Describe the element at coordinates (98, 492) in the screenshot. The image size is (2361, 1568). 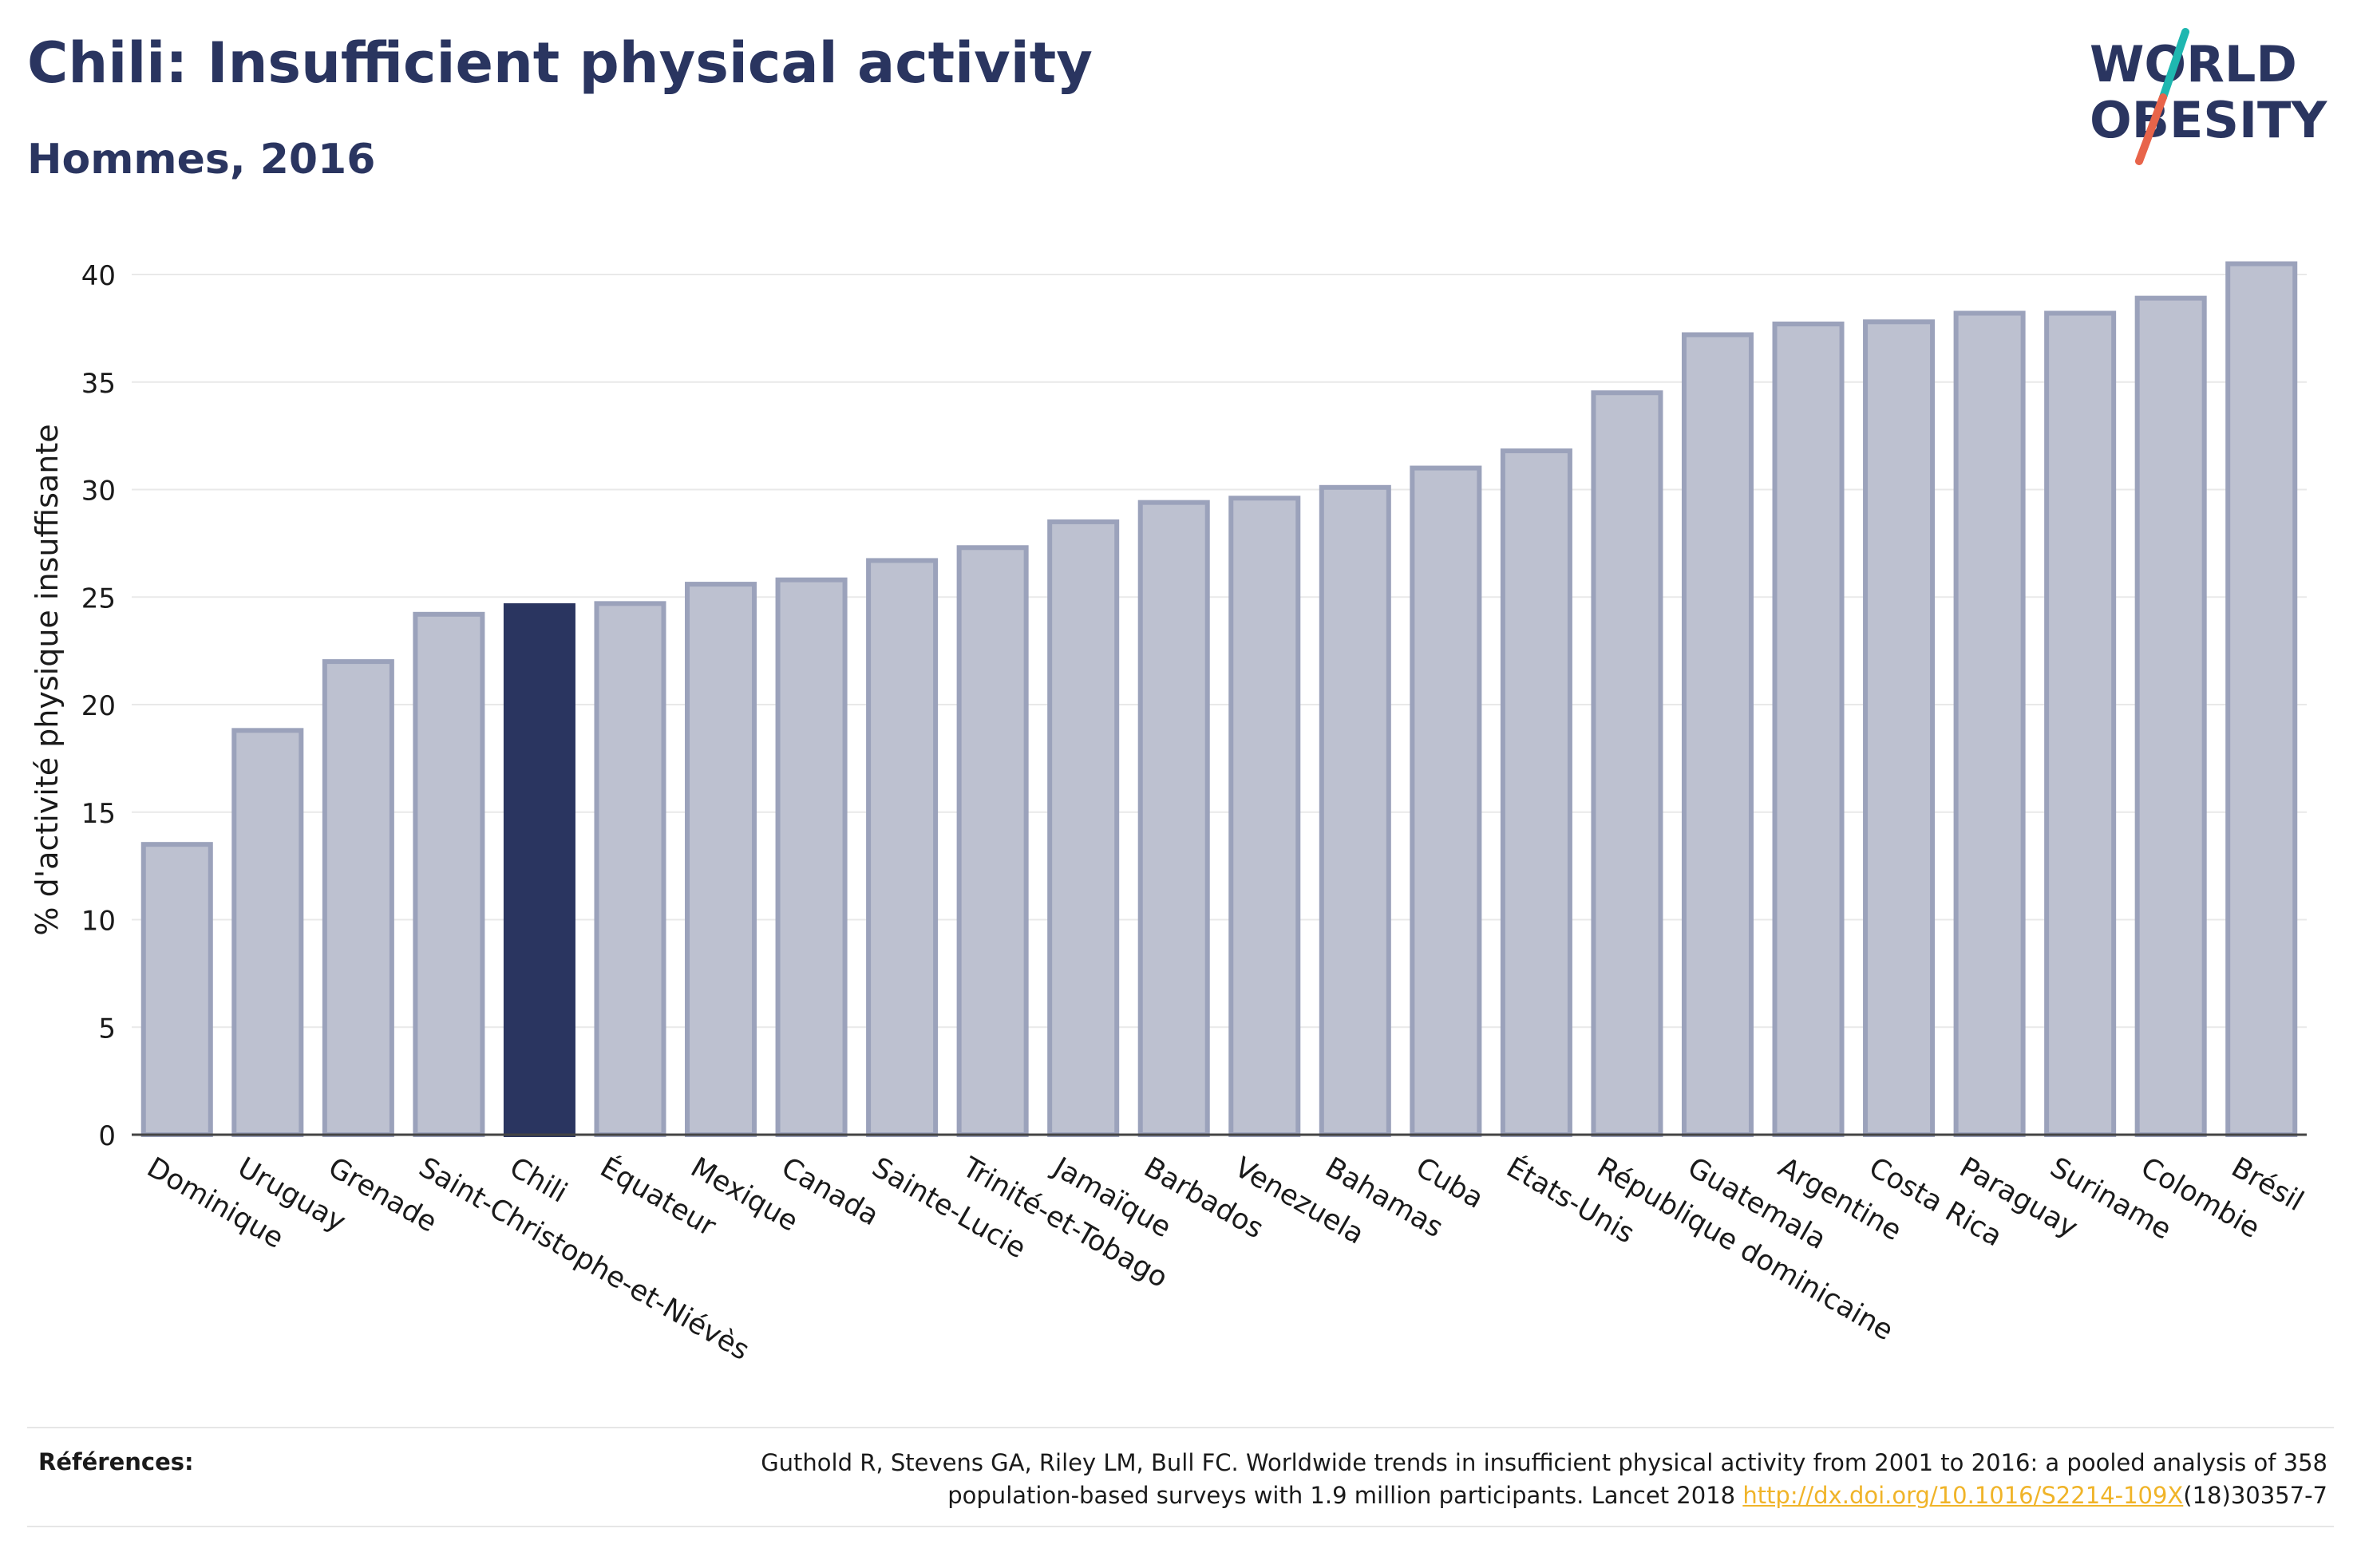
I see `y-tick-label: 30` at that location.